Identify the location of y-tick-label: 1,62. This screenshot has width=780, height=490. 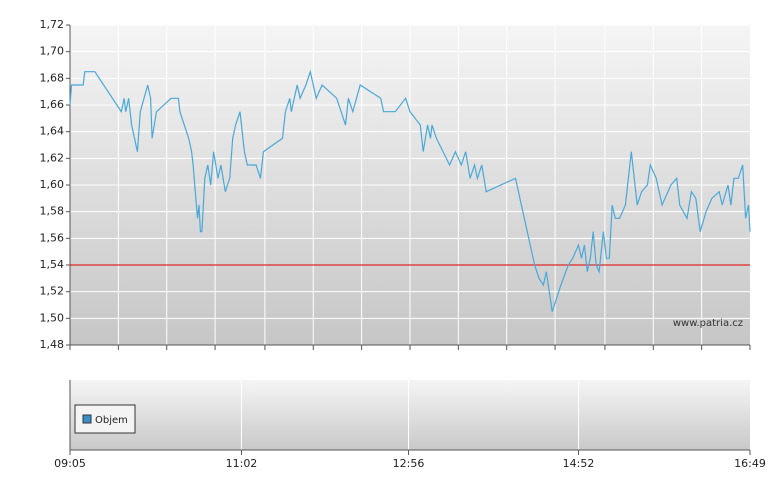
(52, 157).